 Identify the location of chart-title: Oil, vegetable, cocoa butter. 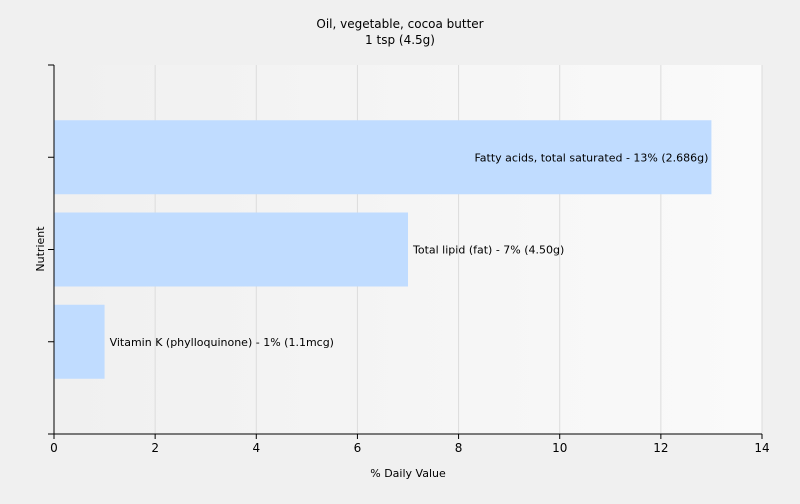
(399, 24).